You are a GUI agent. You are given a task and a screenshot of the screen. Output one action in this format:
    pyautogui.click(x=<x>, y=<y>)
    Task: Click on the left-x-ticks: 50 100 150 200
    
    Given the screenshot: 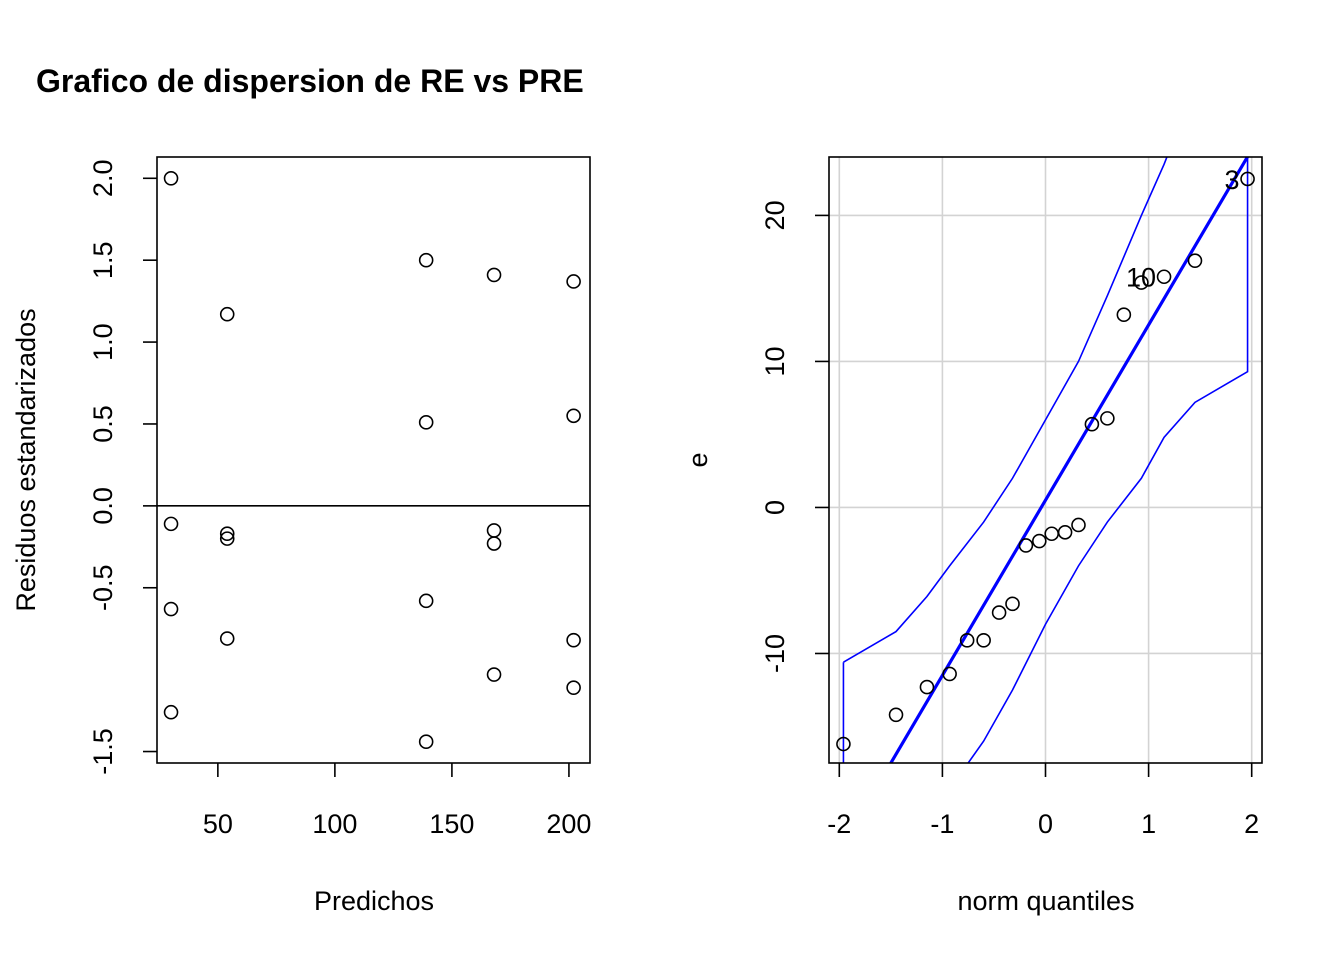 What is the action you would take?
    pyautogui.click(x=397, y=801)
    